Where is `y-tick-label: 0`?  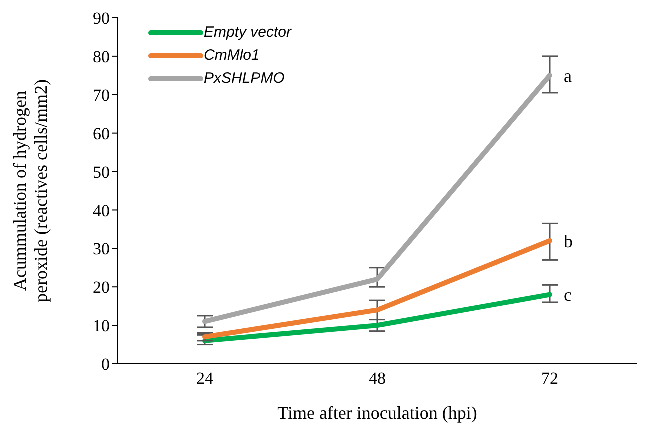
y-tick-label: 0 is located at coordinates (106, 364).